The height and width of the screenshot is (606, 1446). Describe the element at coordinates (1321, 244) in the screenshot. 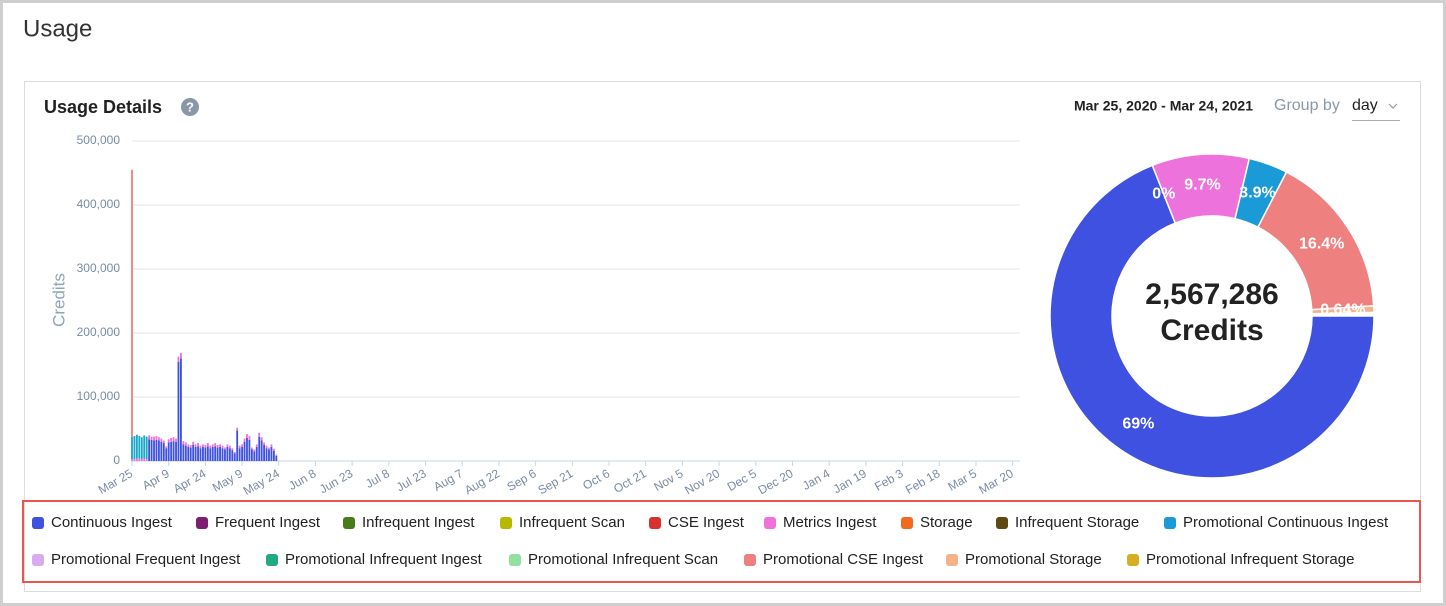

I see `pie-value-label: 16.4%` at that location.